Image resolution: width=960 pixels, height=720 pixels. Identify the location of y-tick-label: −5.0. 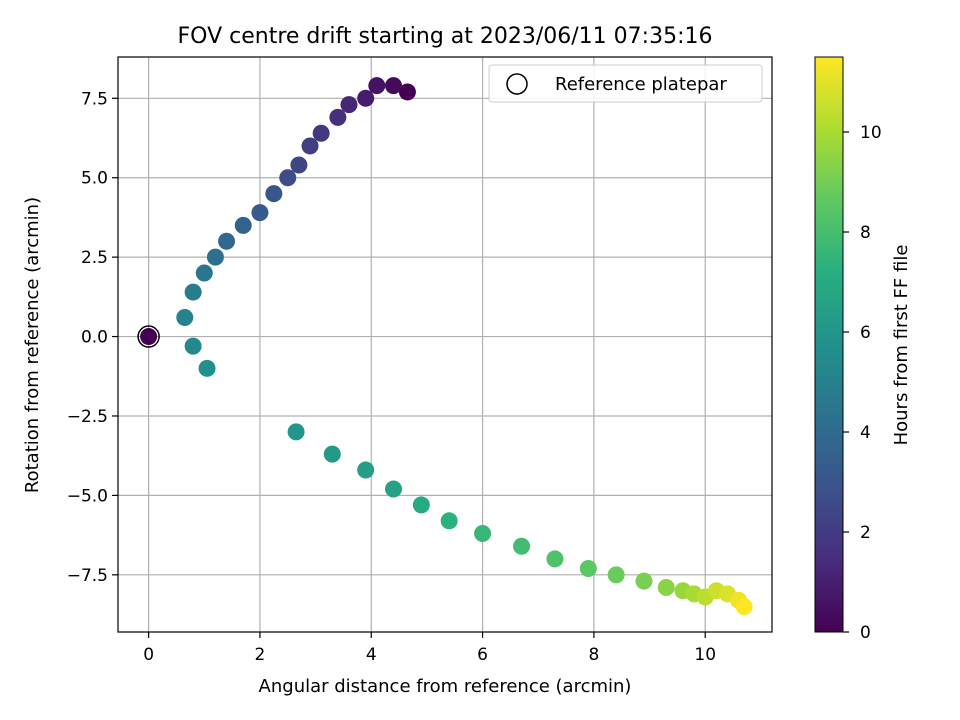
(87, 496).